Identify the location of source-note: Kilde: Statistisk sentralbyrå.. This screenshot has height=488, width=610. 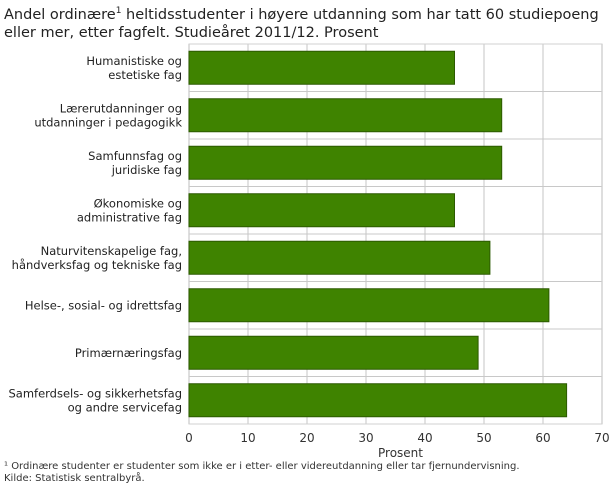
(74, 478).